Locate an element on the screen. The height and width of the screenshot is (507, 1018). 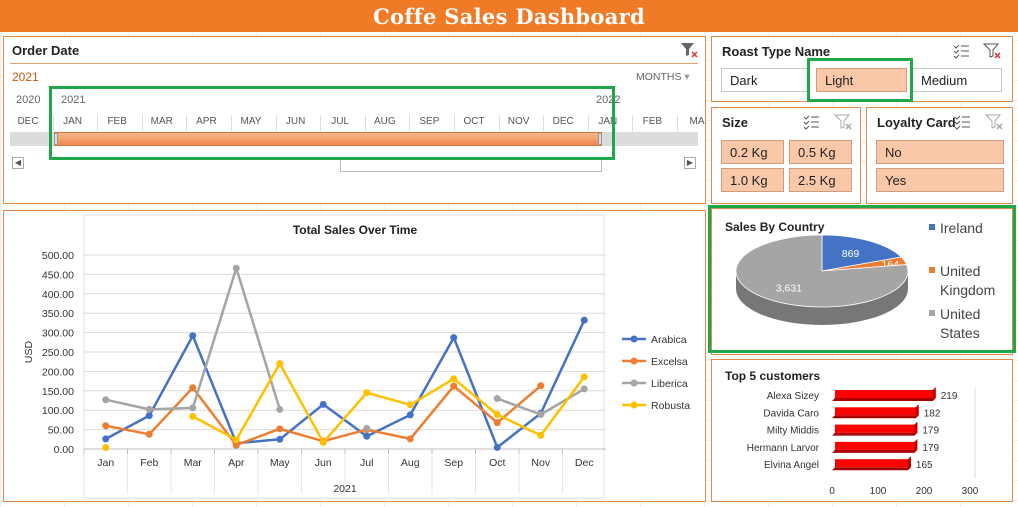
size-option-0-5kg: 0.5 Kg is located at coordinates (820, 152).